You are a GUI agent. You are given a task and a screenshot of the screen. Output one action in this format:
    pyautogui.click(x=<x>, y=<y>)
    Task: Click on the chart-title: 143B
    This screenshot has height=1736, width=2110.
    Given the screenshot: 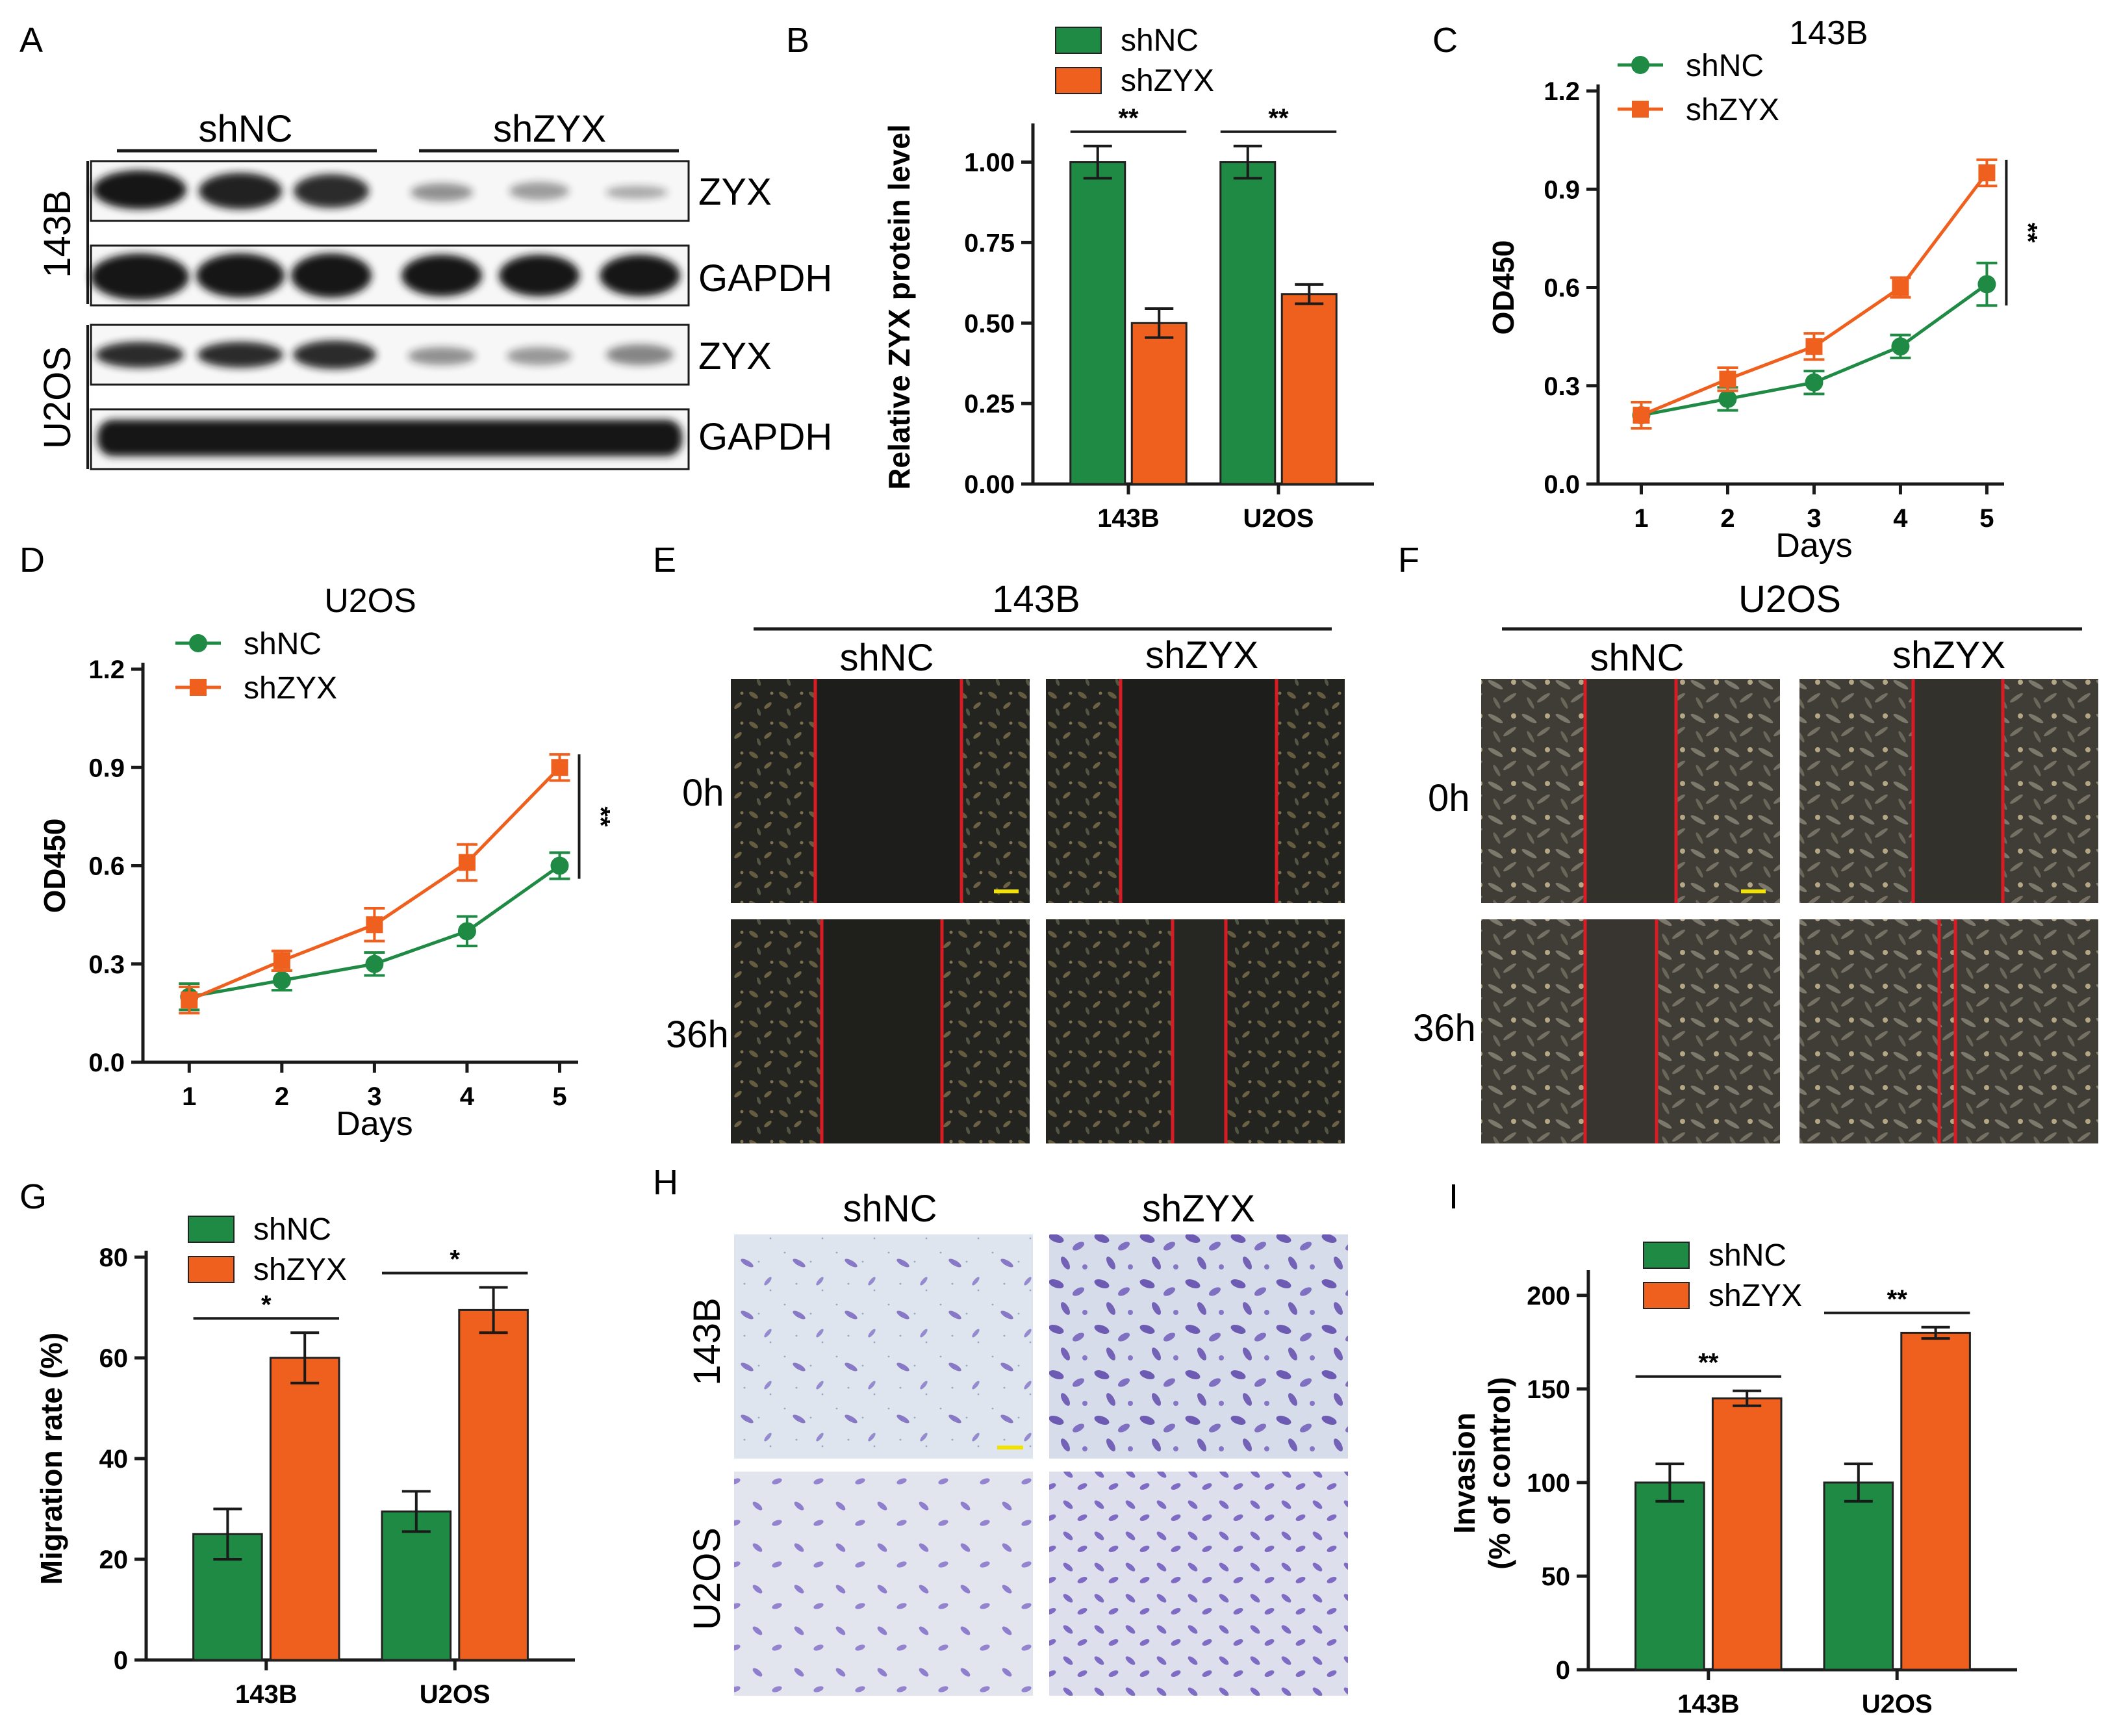 What is the action you would take?
    pyautogui.click(x=1828, y=33)
    